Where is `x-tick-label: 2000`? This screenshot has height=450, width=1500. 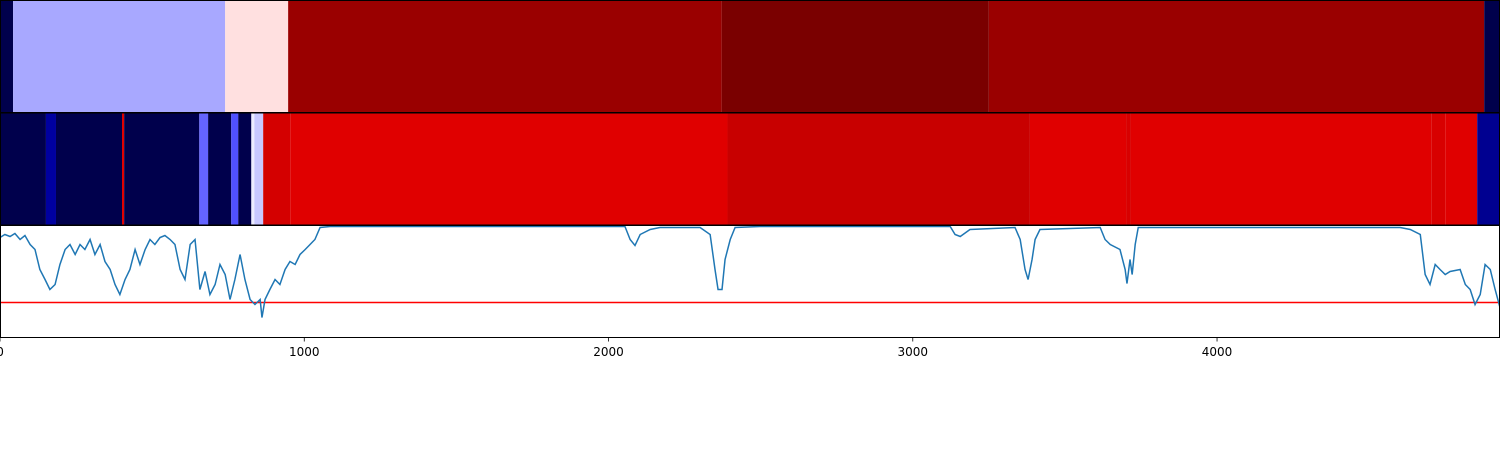
x-tick-label: 2000 is located at coordinates (608, 352).